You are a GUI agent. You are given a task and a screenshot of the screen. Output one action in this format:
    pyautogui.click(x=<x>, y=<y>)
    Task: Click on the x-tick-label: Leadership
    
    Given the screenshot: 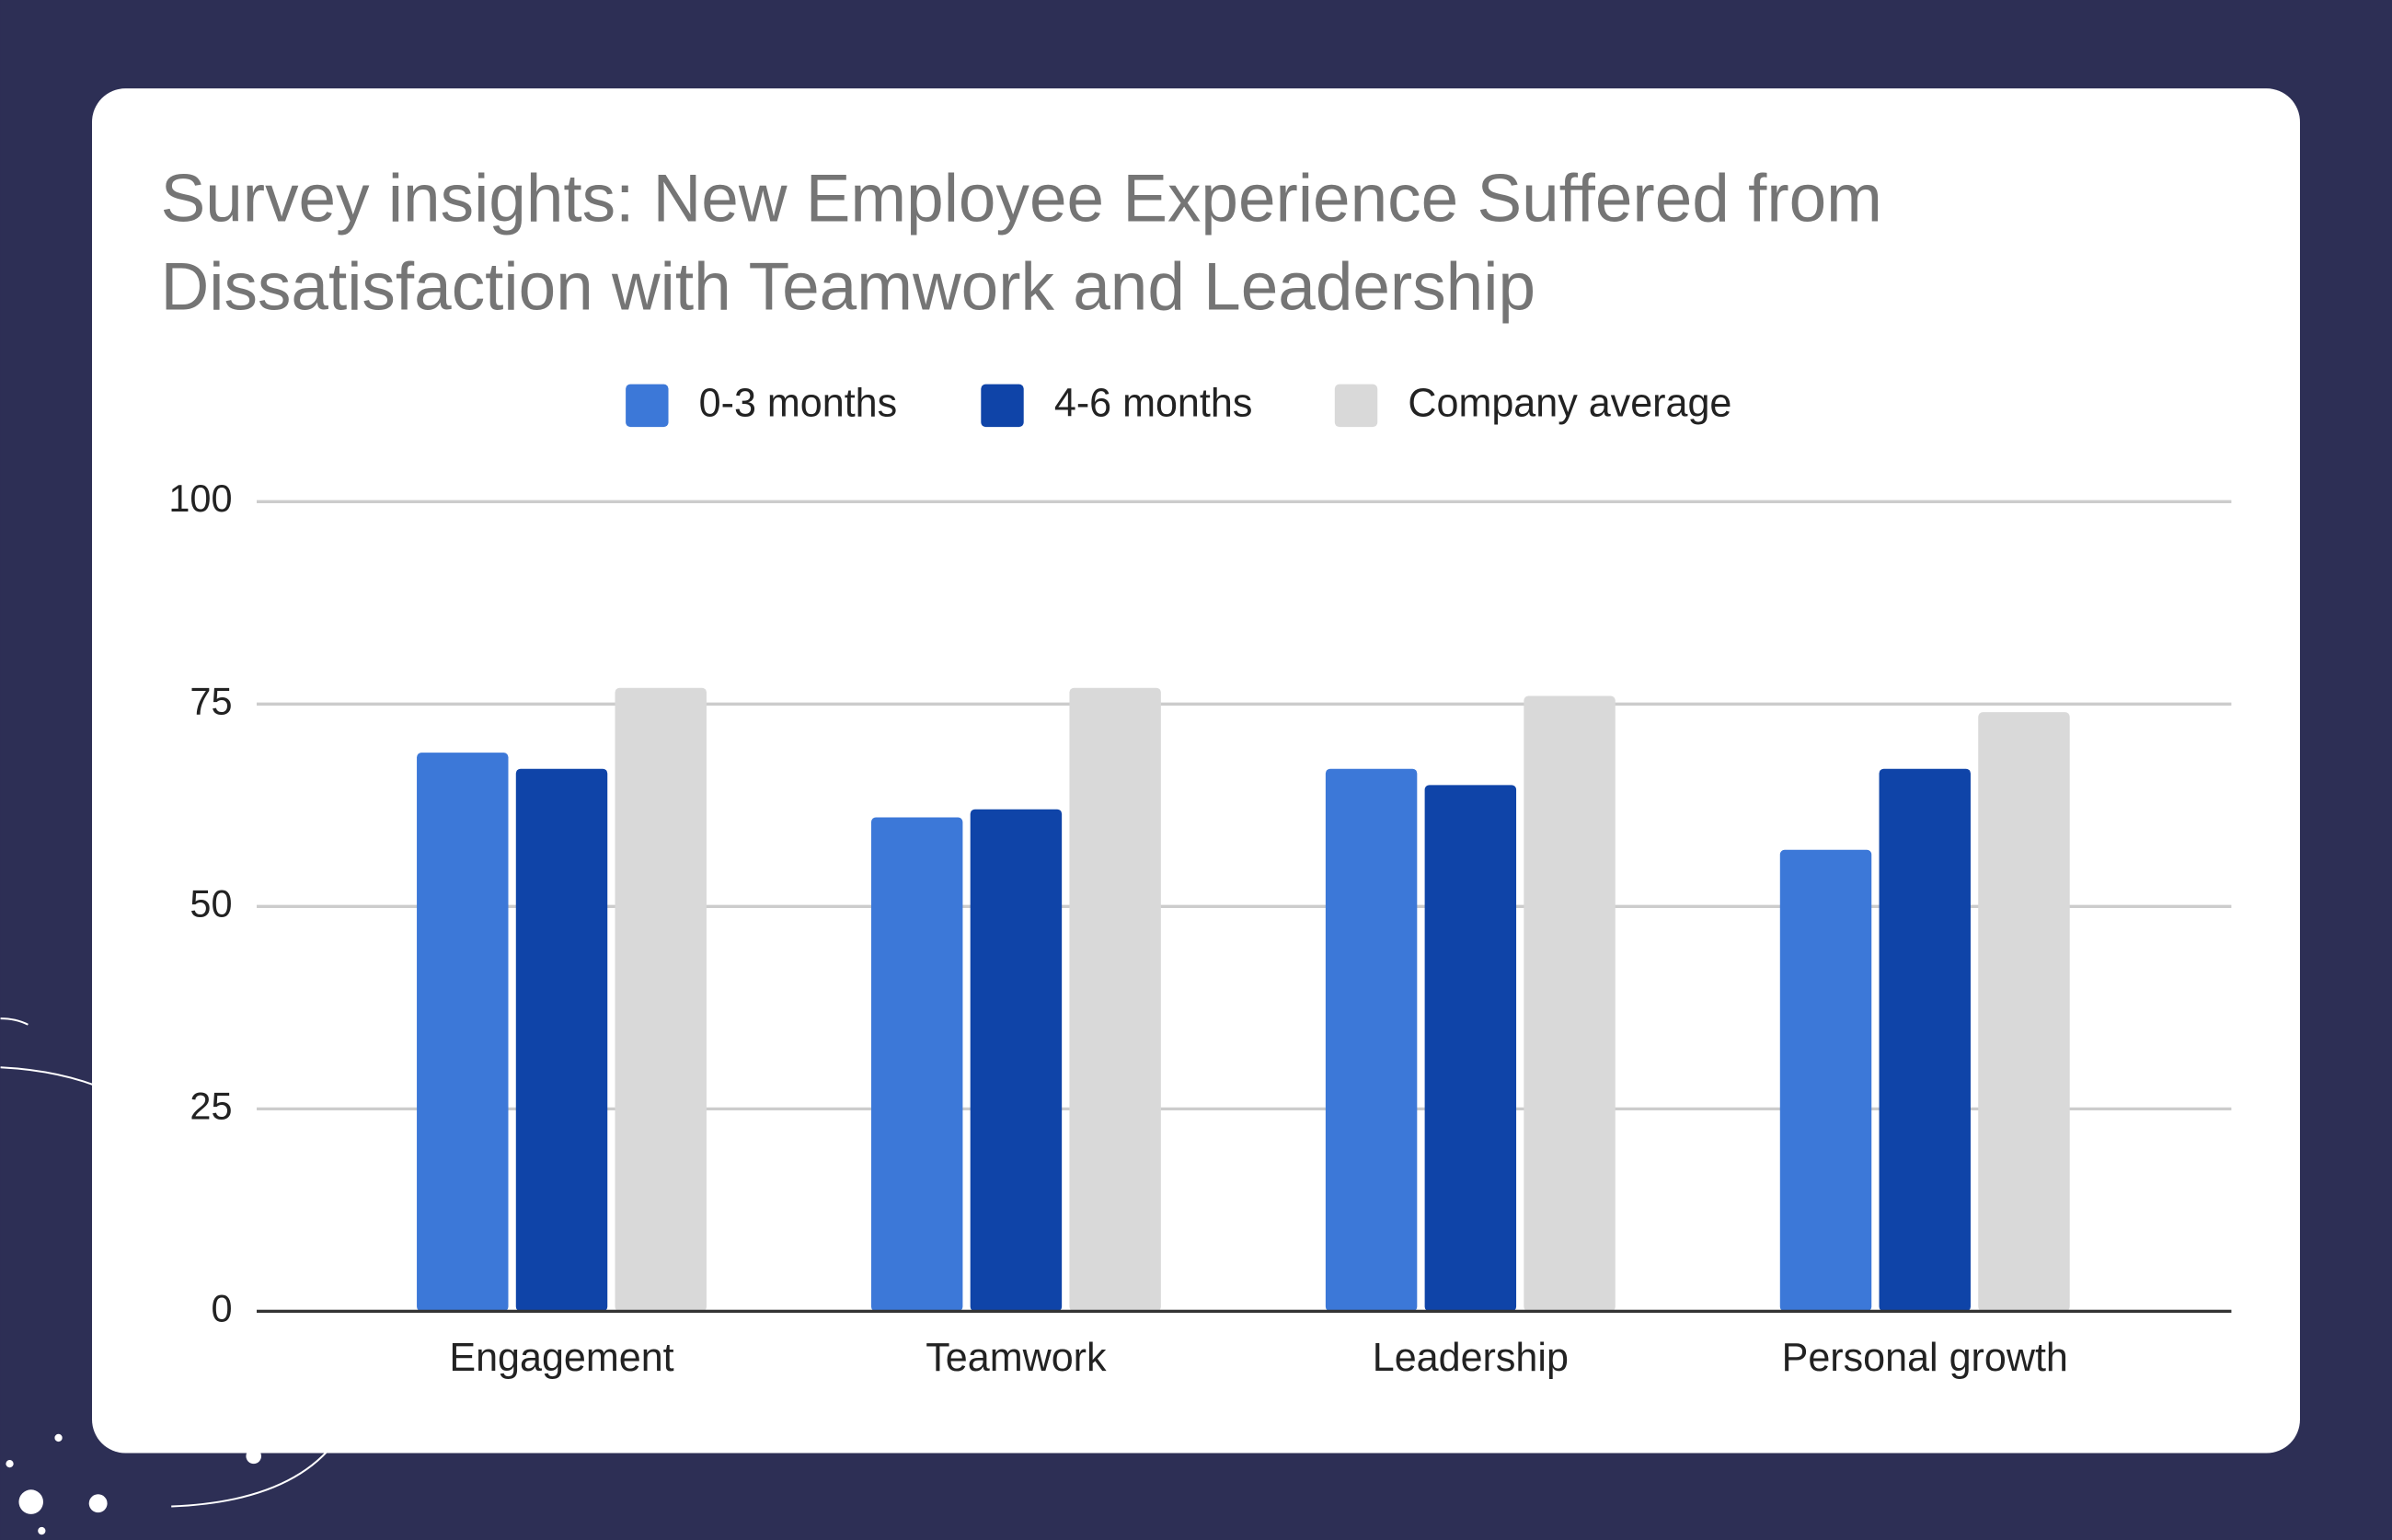 What is the action you would take?
    pyautogui.click(x=1471, y=1358)
    